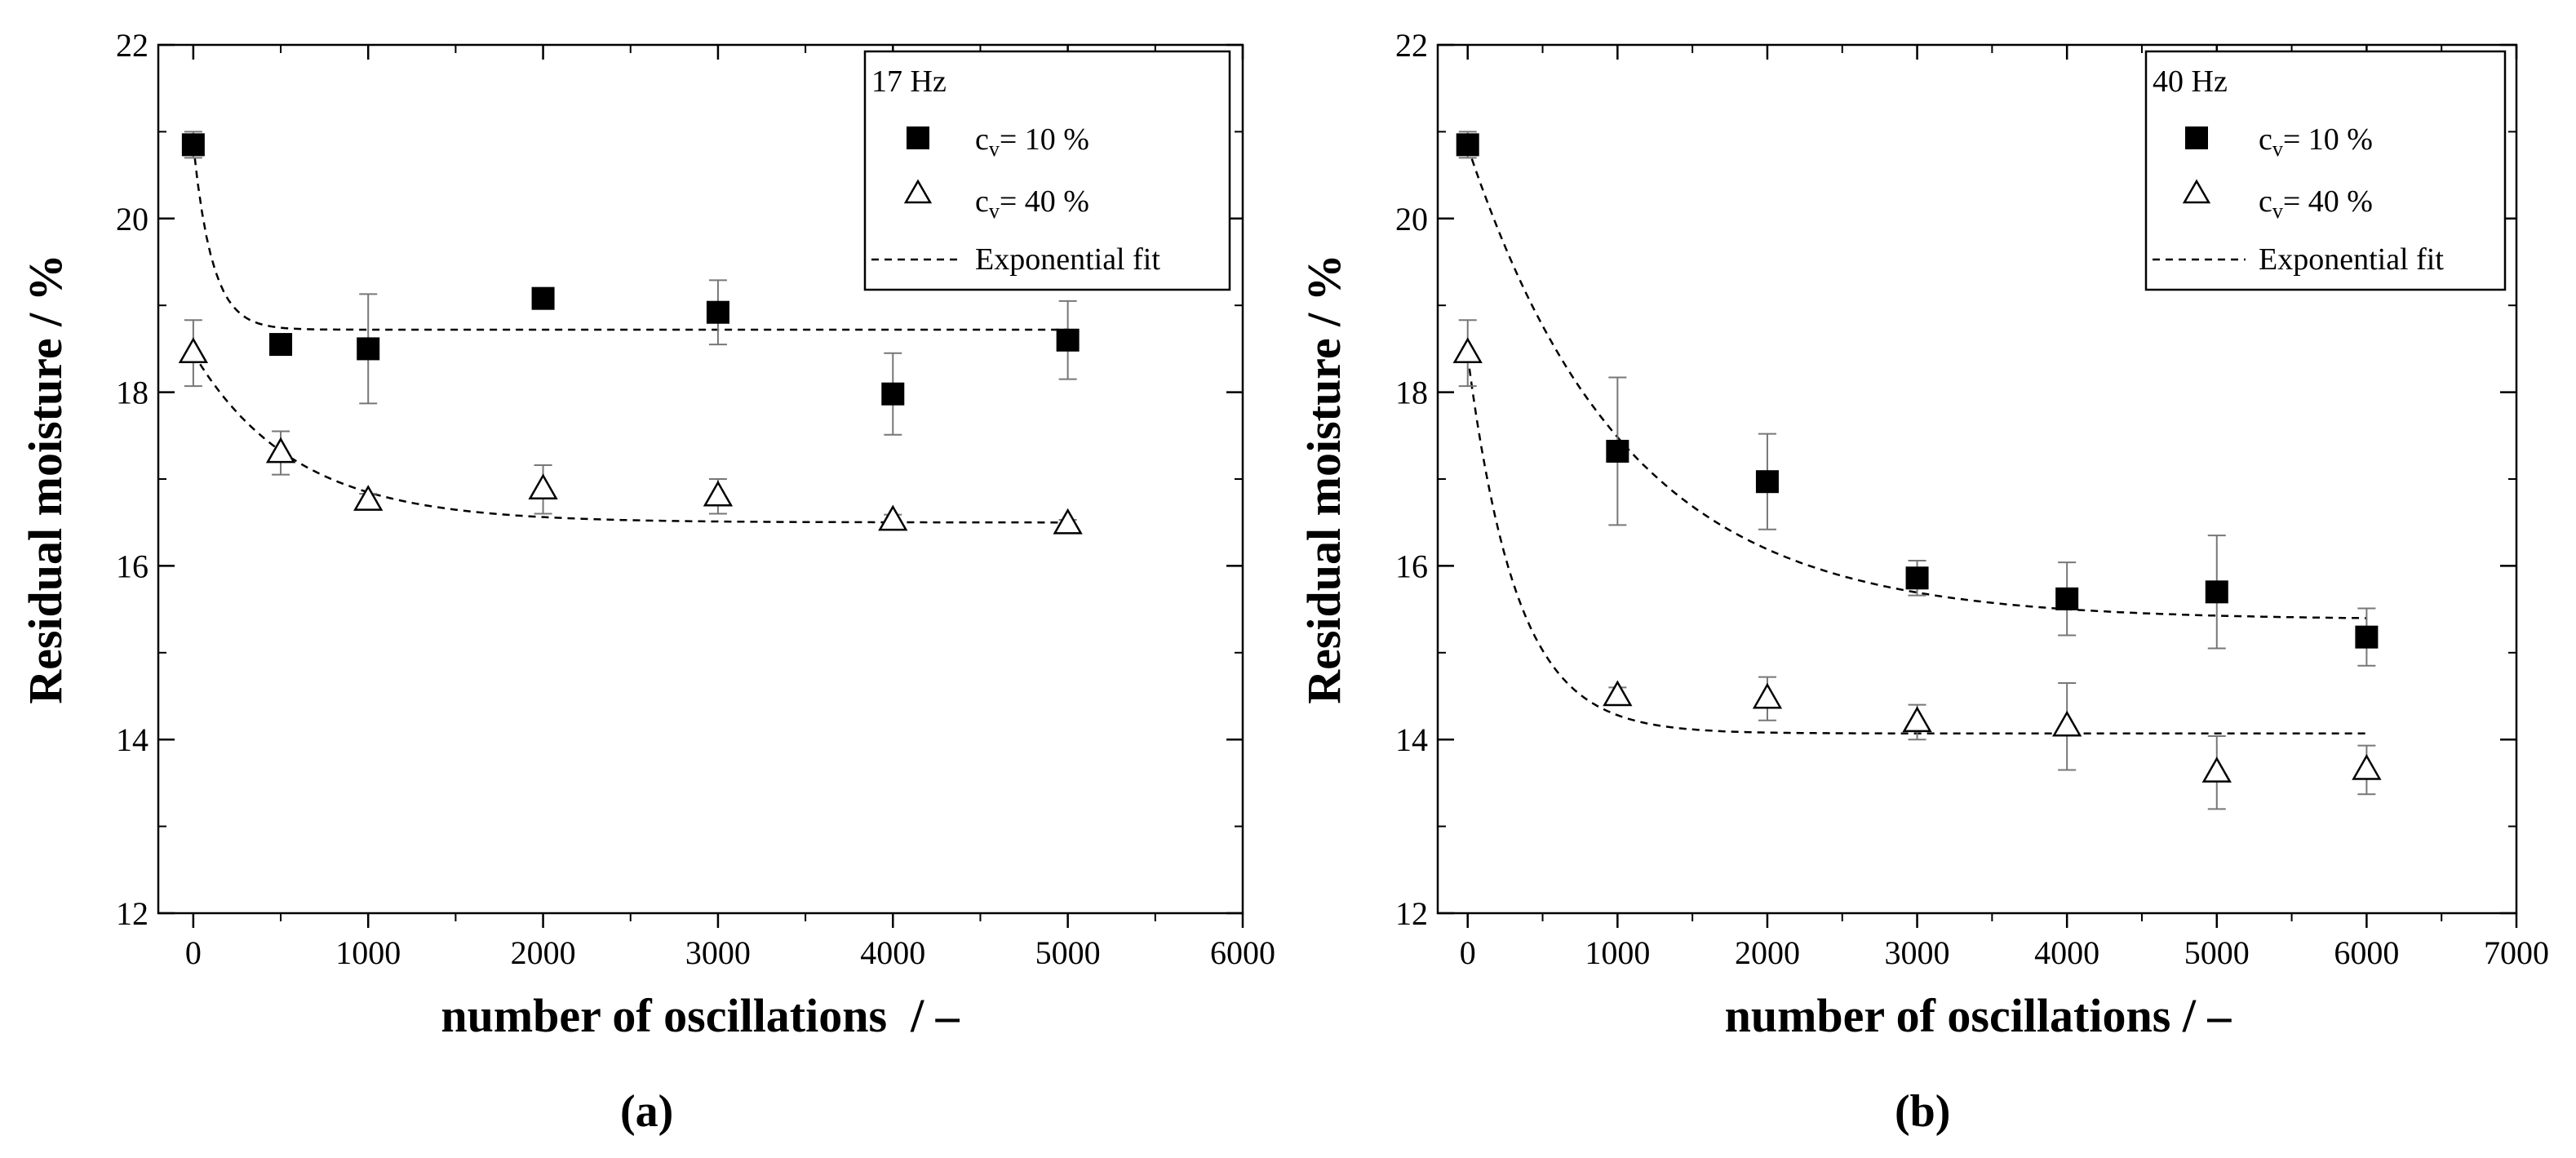  I want to click on x-tick-label: 7000, so click(2516, 952).